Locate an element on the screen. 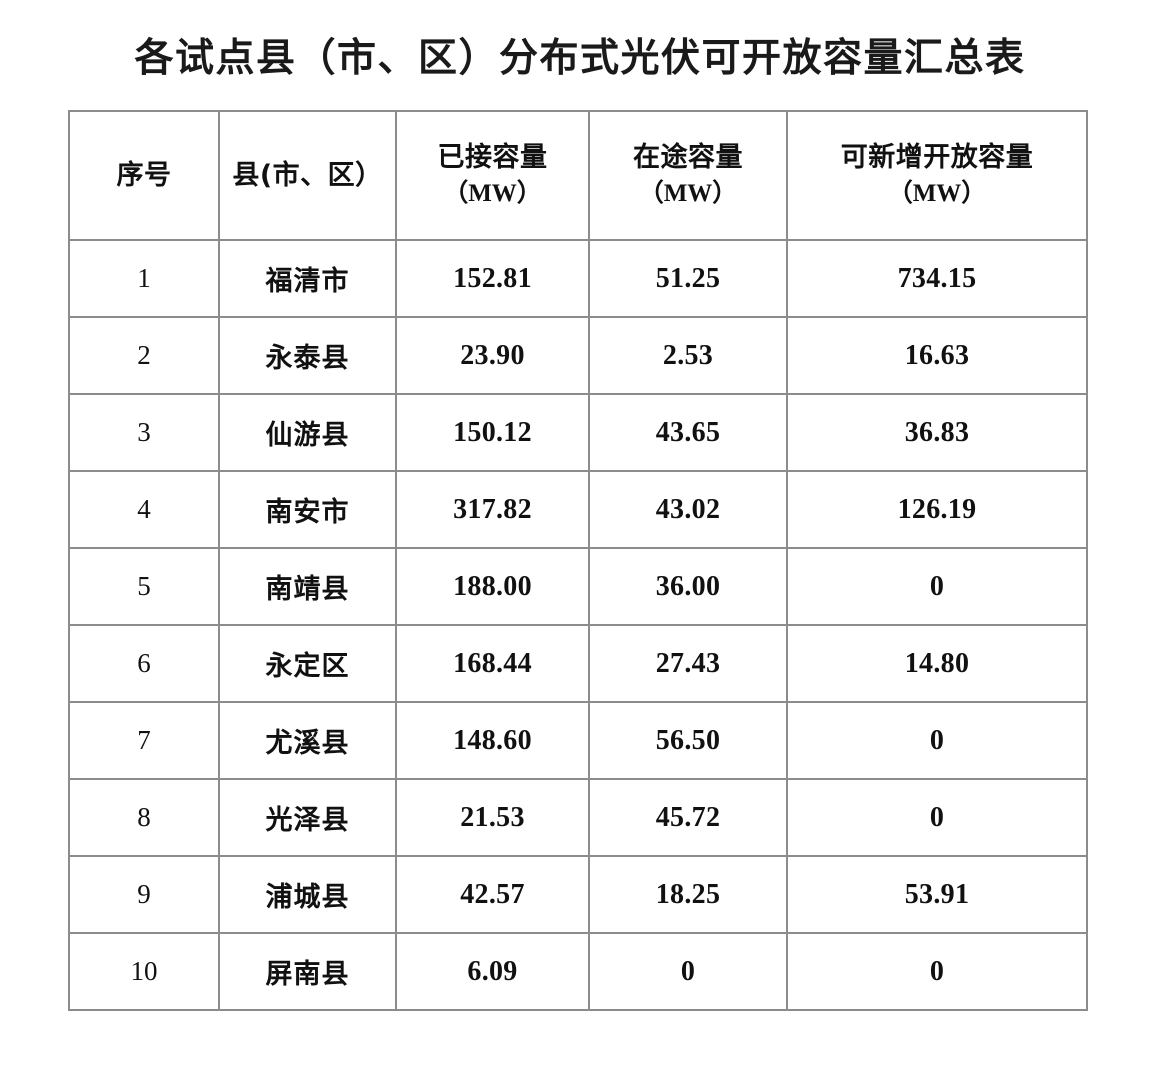 The image size is (1160, 1065). cell-county: 屏南县 is located at coordinates (307, 971).